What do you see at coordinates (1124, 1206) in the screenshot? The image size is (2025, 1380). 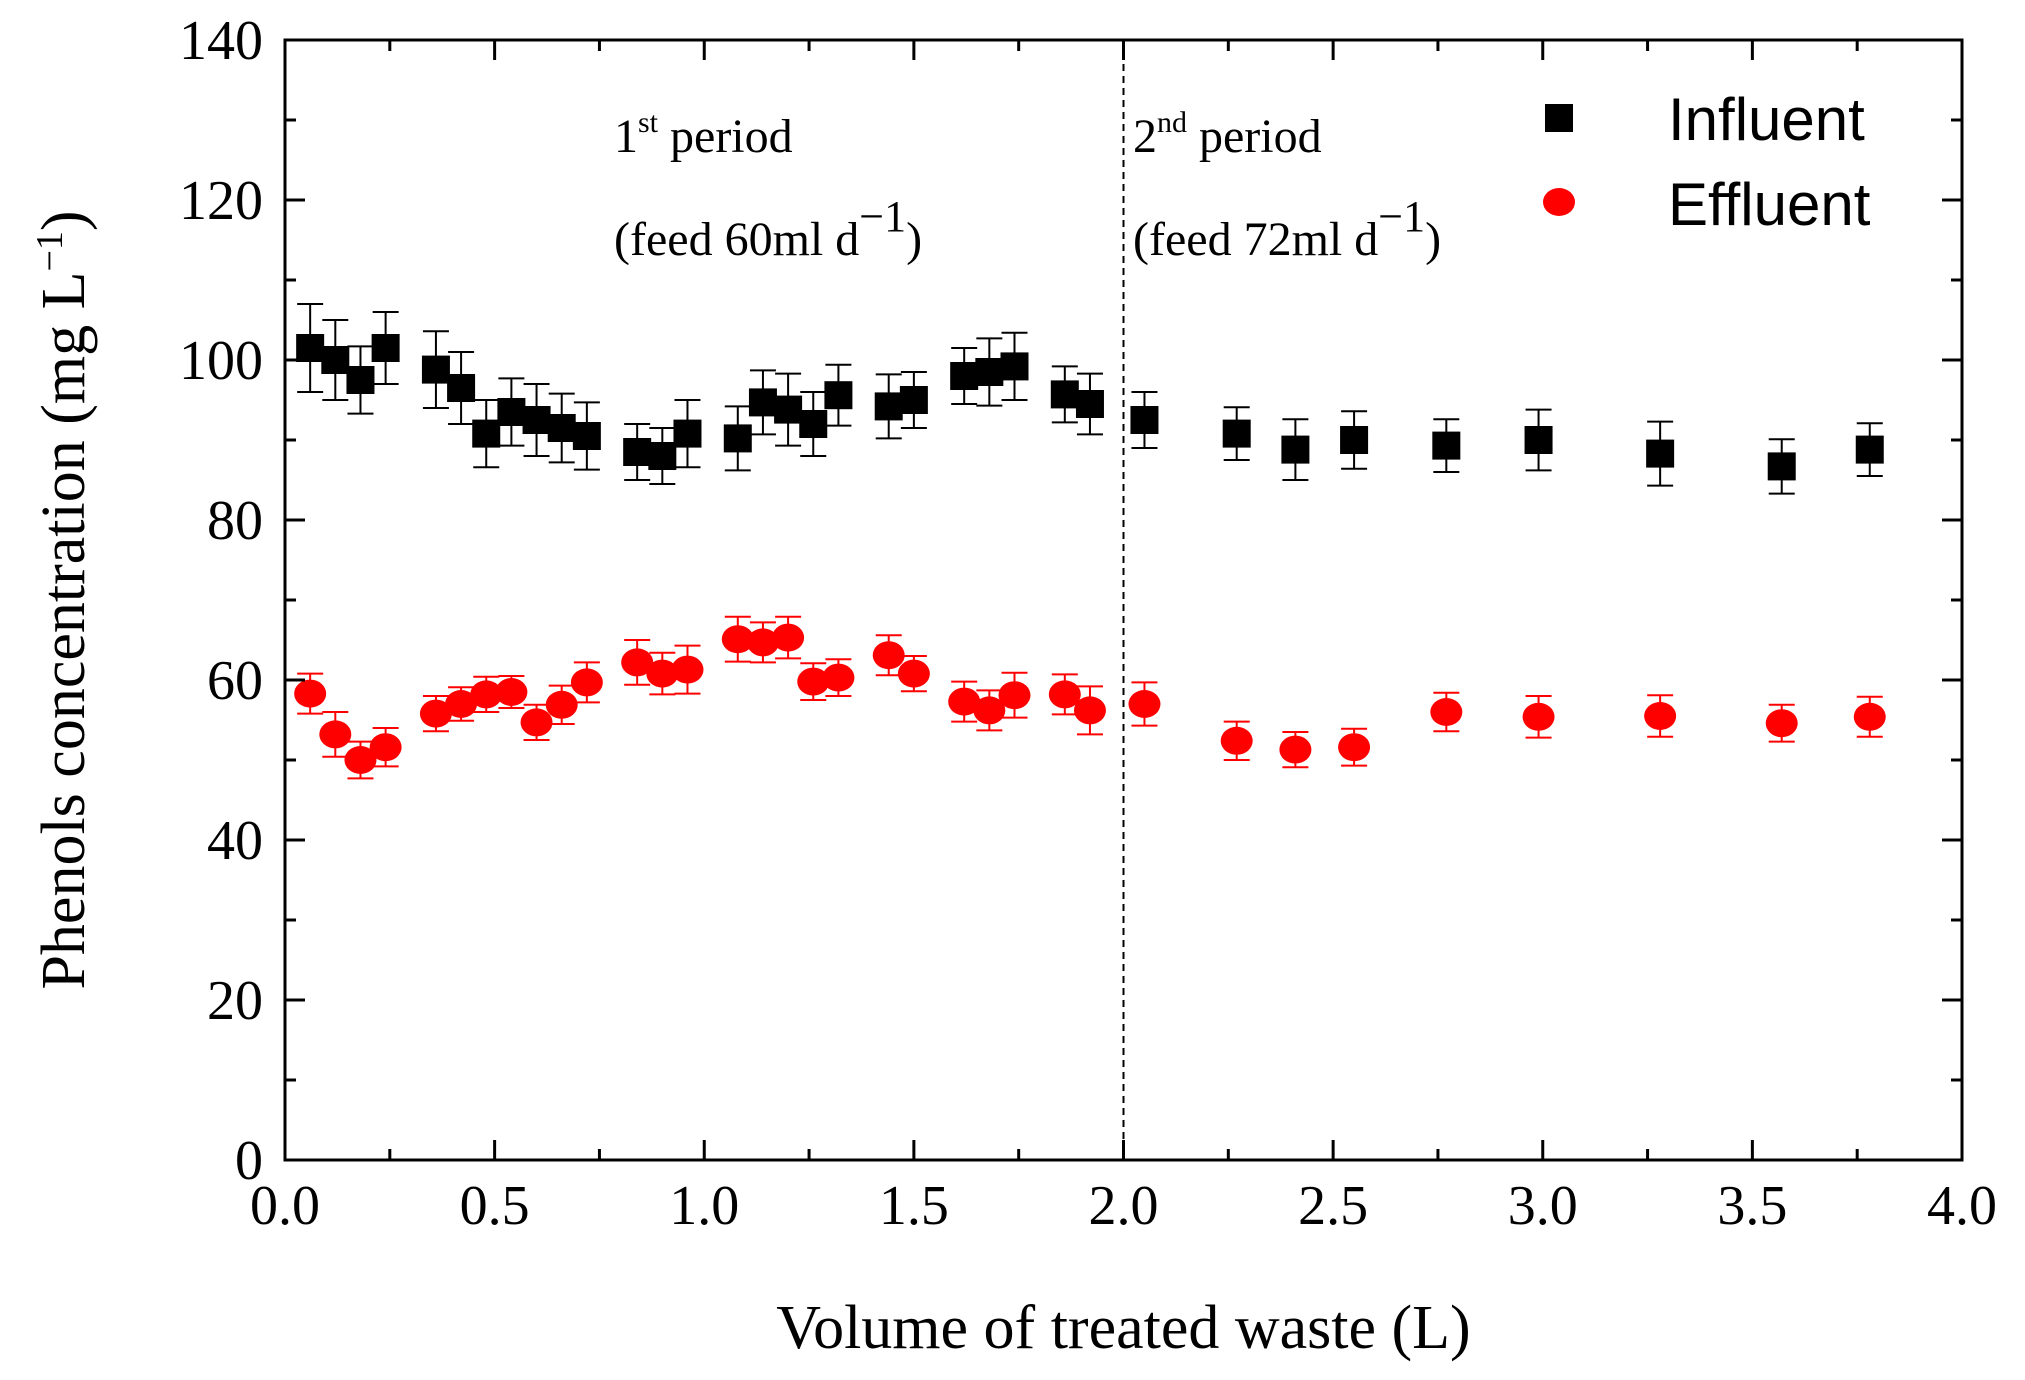 I see `x-tick-label: 2.0` at bounding box center [1124, 1206].